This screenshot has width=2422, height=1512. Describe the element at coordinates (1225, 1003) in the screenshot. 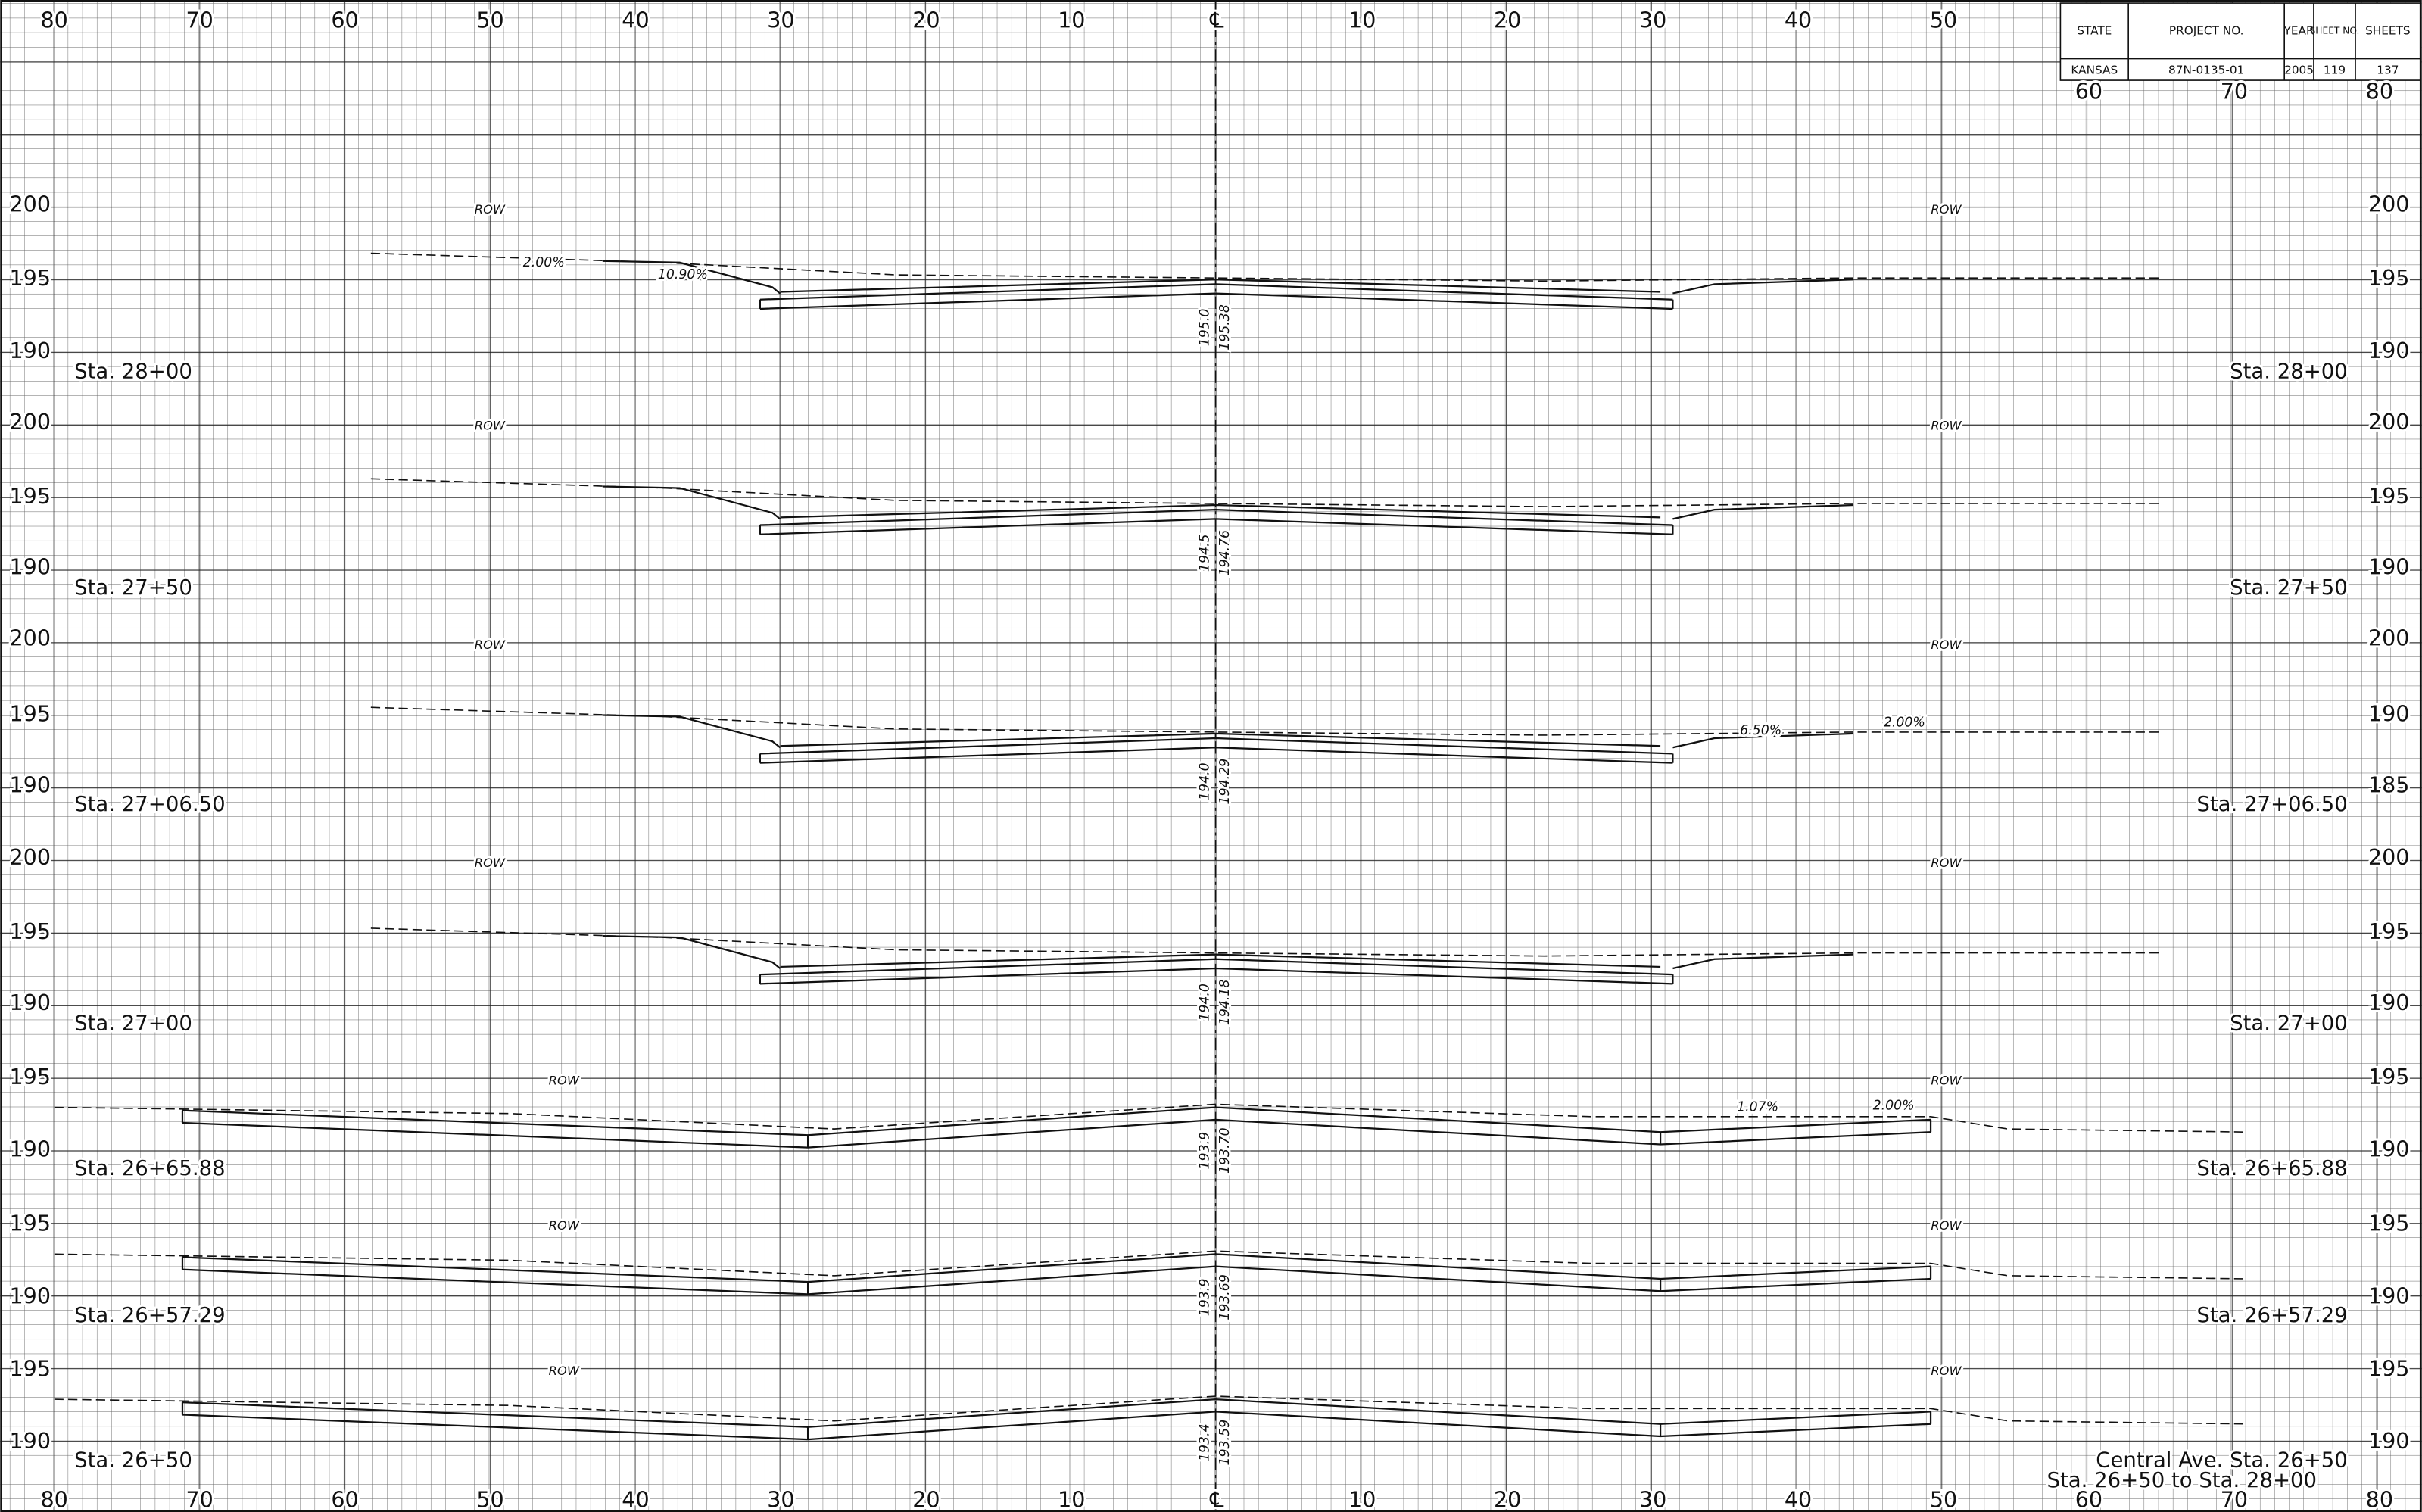

I see `centerline-elevation: 194.18` at that location.